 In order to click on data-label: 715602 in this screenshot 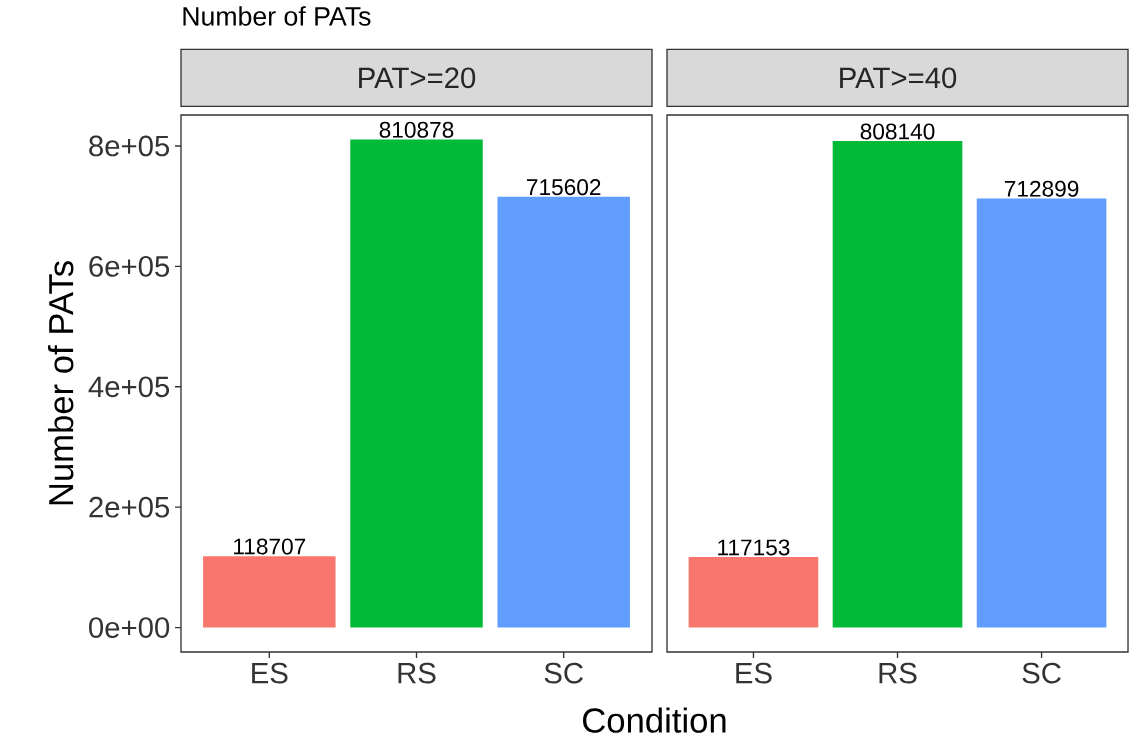, I will do `click(564, 187)`.